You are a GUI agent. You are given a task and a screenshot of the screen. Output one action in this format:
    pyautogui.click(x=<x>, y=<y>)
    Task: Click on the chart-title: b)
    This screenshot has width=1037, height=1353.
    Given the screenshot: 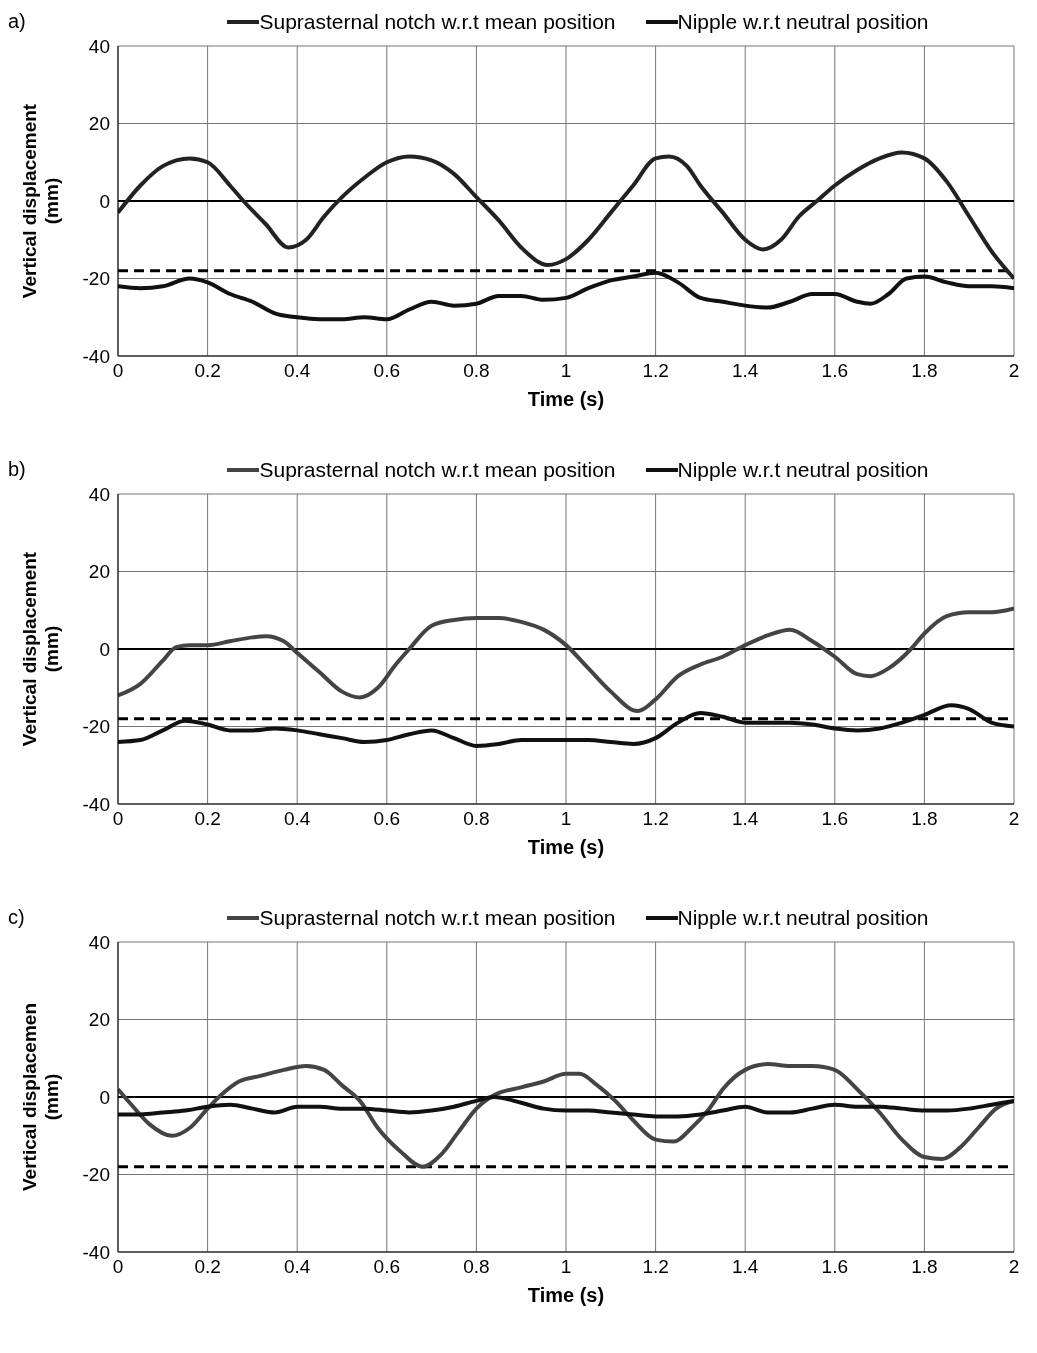 What is the action you would take?
    pyautogui.click(x=17, y=469)
    